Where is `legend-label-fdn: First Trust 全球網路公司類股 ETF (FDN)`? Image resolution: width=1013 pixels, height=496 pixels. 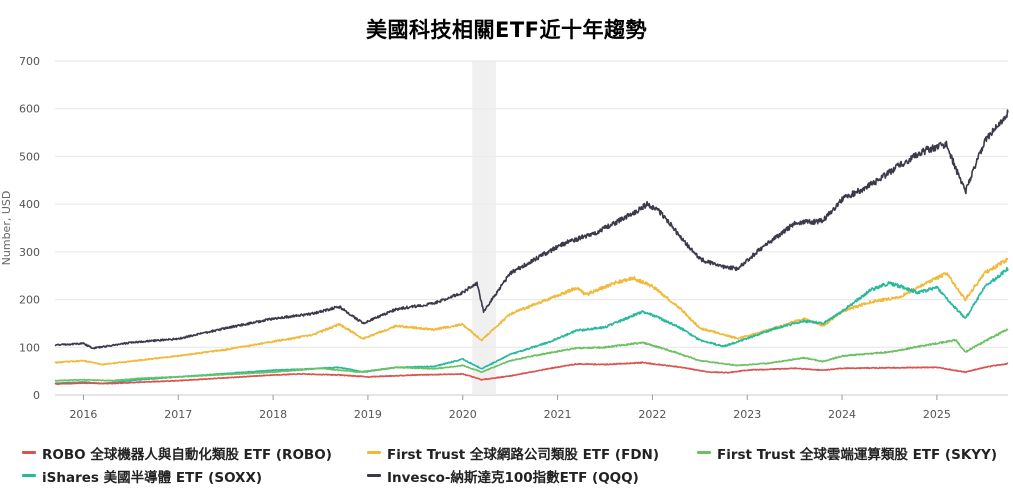
legend-label-fdn: First Trust 全球網路公司類股 ETF (FDN) is located at coordinates (523, 454).